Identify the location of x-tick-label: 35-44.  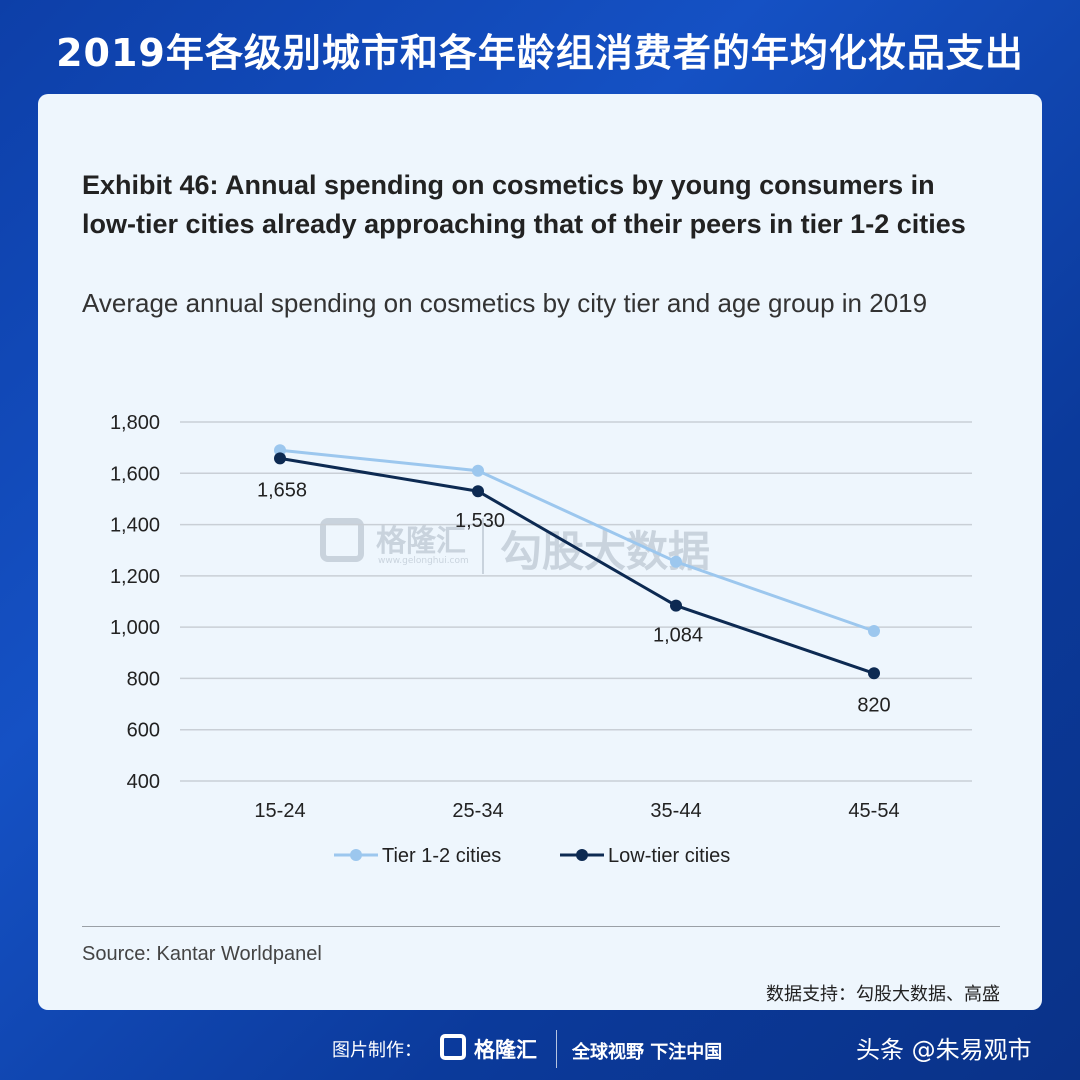
(675, 811).